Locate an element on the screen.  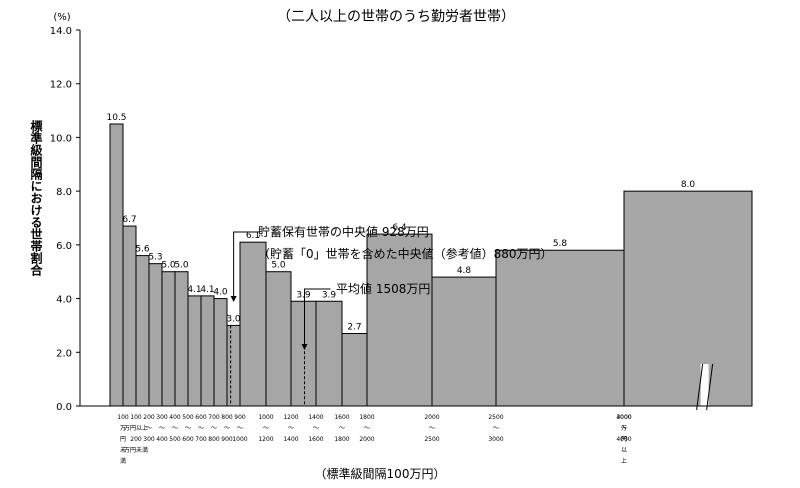
x-tick-label: 上 is located at coordinates (624, 461).